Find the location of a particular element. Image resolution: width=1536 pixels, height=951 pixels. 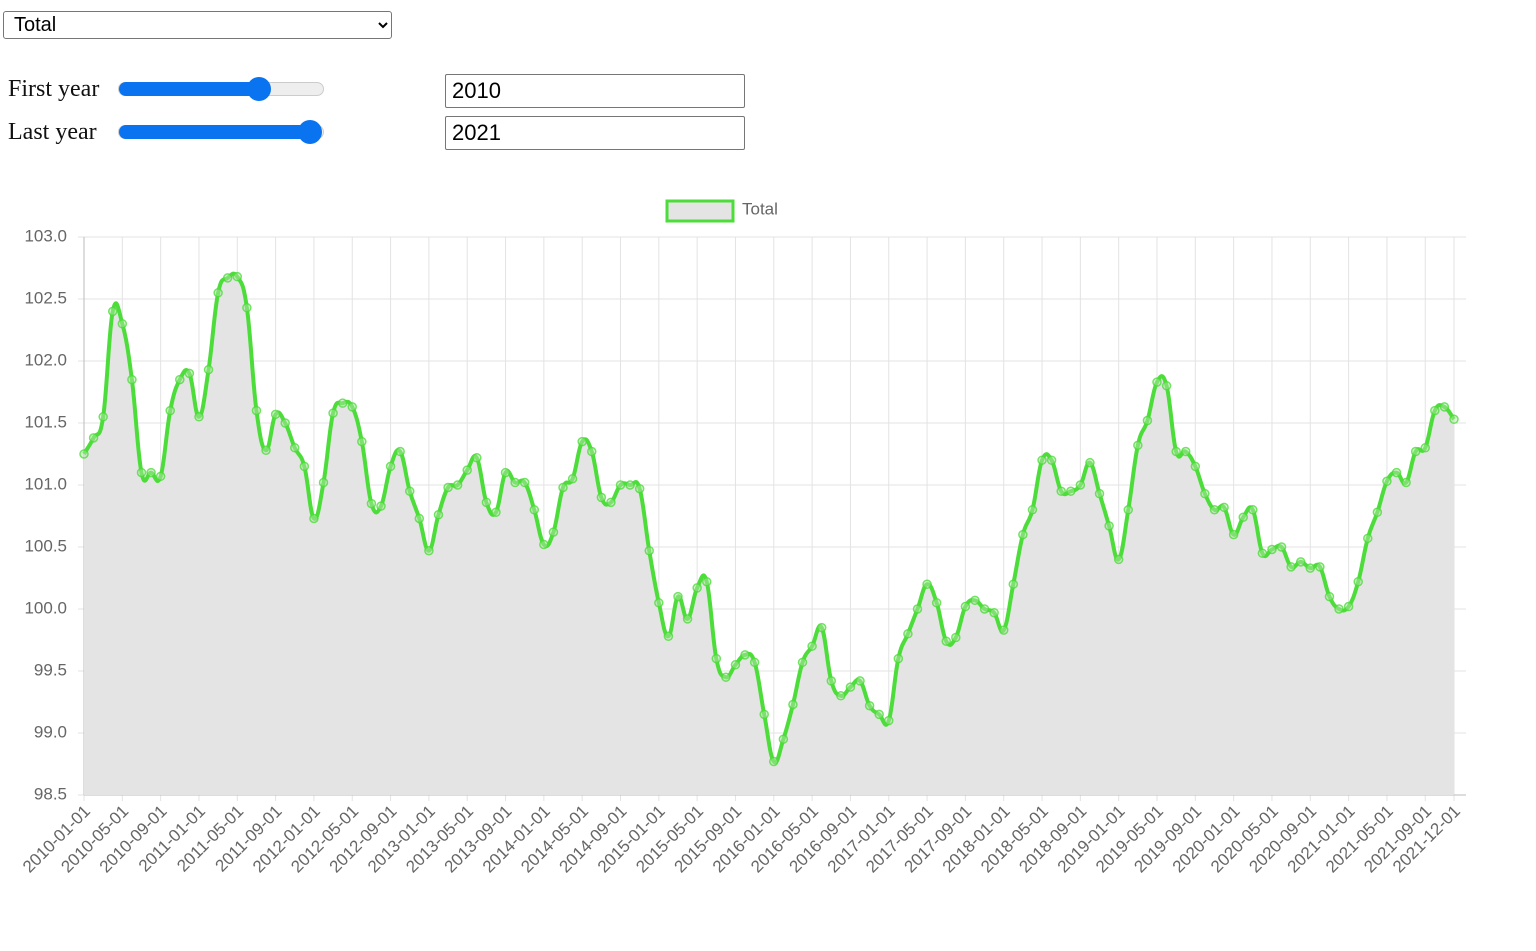

last-year-slider is located at coordinates (221, 132).